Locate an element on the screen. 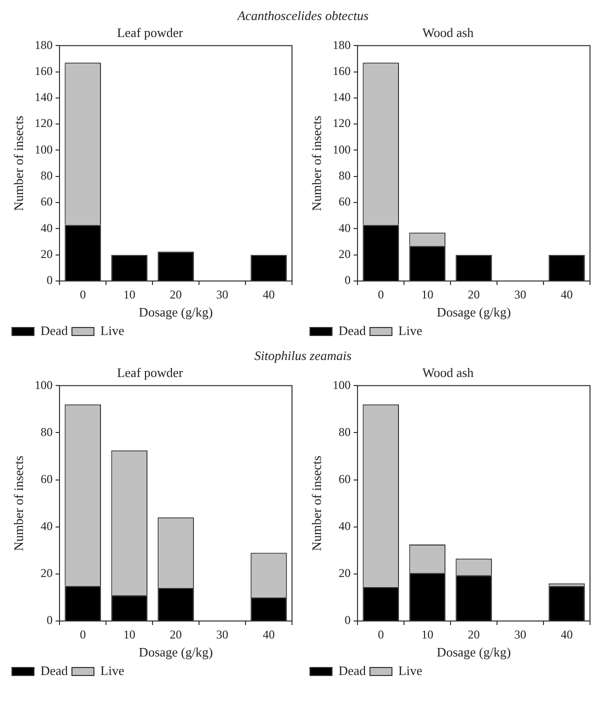  chart-subtitle: Sitophilus zeamais is located at coordinates (303, 356).